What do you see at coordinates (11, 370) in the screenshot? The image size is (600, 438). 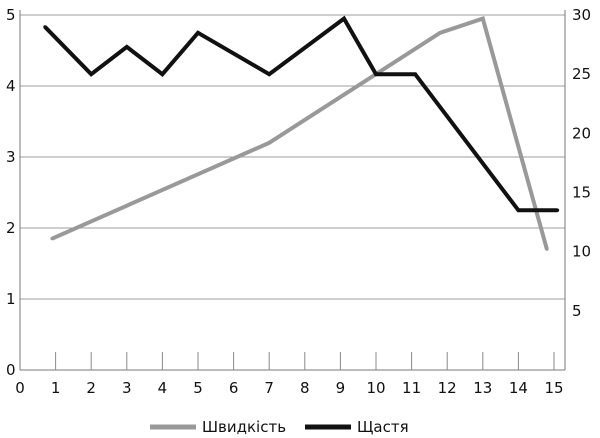 I see `y-left-tick-label-0: 0` at bounding box center [11, 370].